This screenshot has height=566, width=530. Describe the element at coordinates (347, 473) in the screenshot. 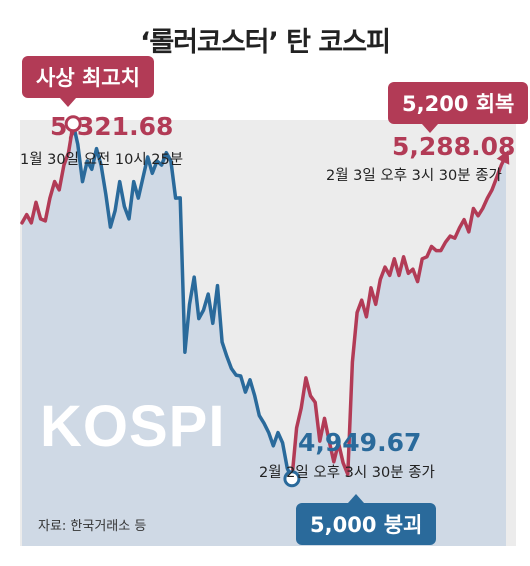

I see `low-note: 2월 2일 오후 3시 30분 종가` at that location.